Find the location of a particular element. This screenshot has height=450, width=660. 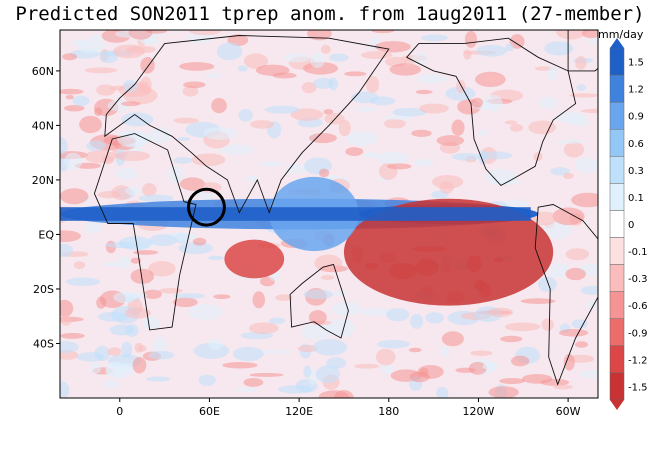

lat-label: 40S is located at coordinates (43, 343).